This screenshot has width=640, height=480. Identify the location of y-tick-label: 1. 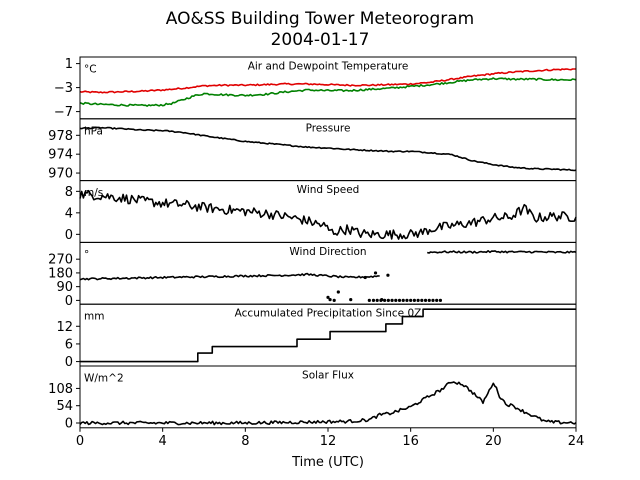
(69, 64).